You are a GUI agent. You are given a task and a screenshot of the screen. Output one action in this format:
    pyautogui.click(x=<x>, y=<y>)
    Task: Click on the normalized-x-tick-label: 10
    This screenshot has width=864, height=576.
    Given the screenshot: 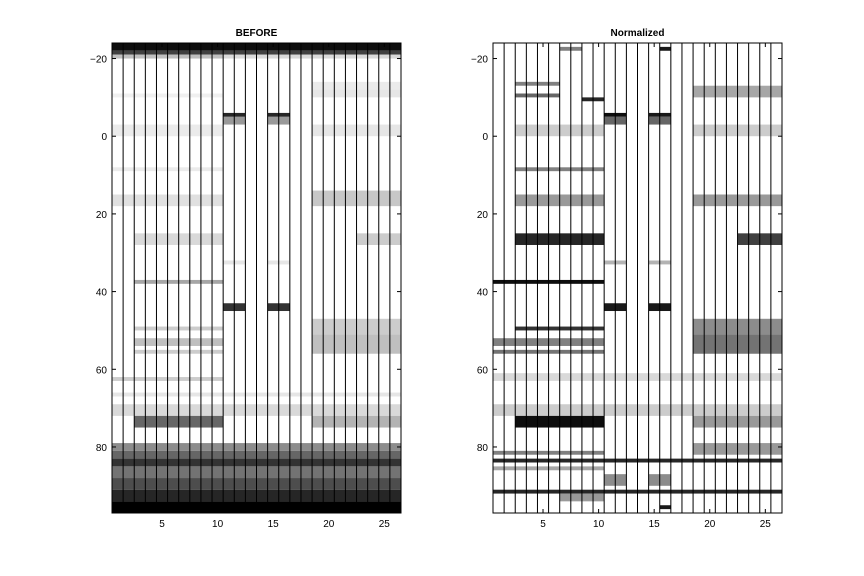 What is the action you would take?
    pyautogui.click(x=599, y=524)
    